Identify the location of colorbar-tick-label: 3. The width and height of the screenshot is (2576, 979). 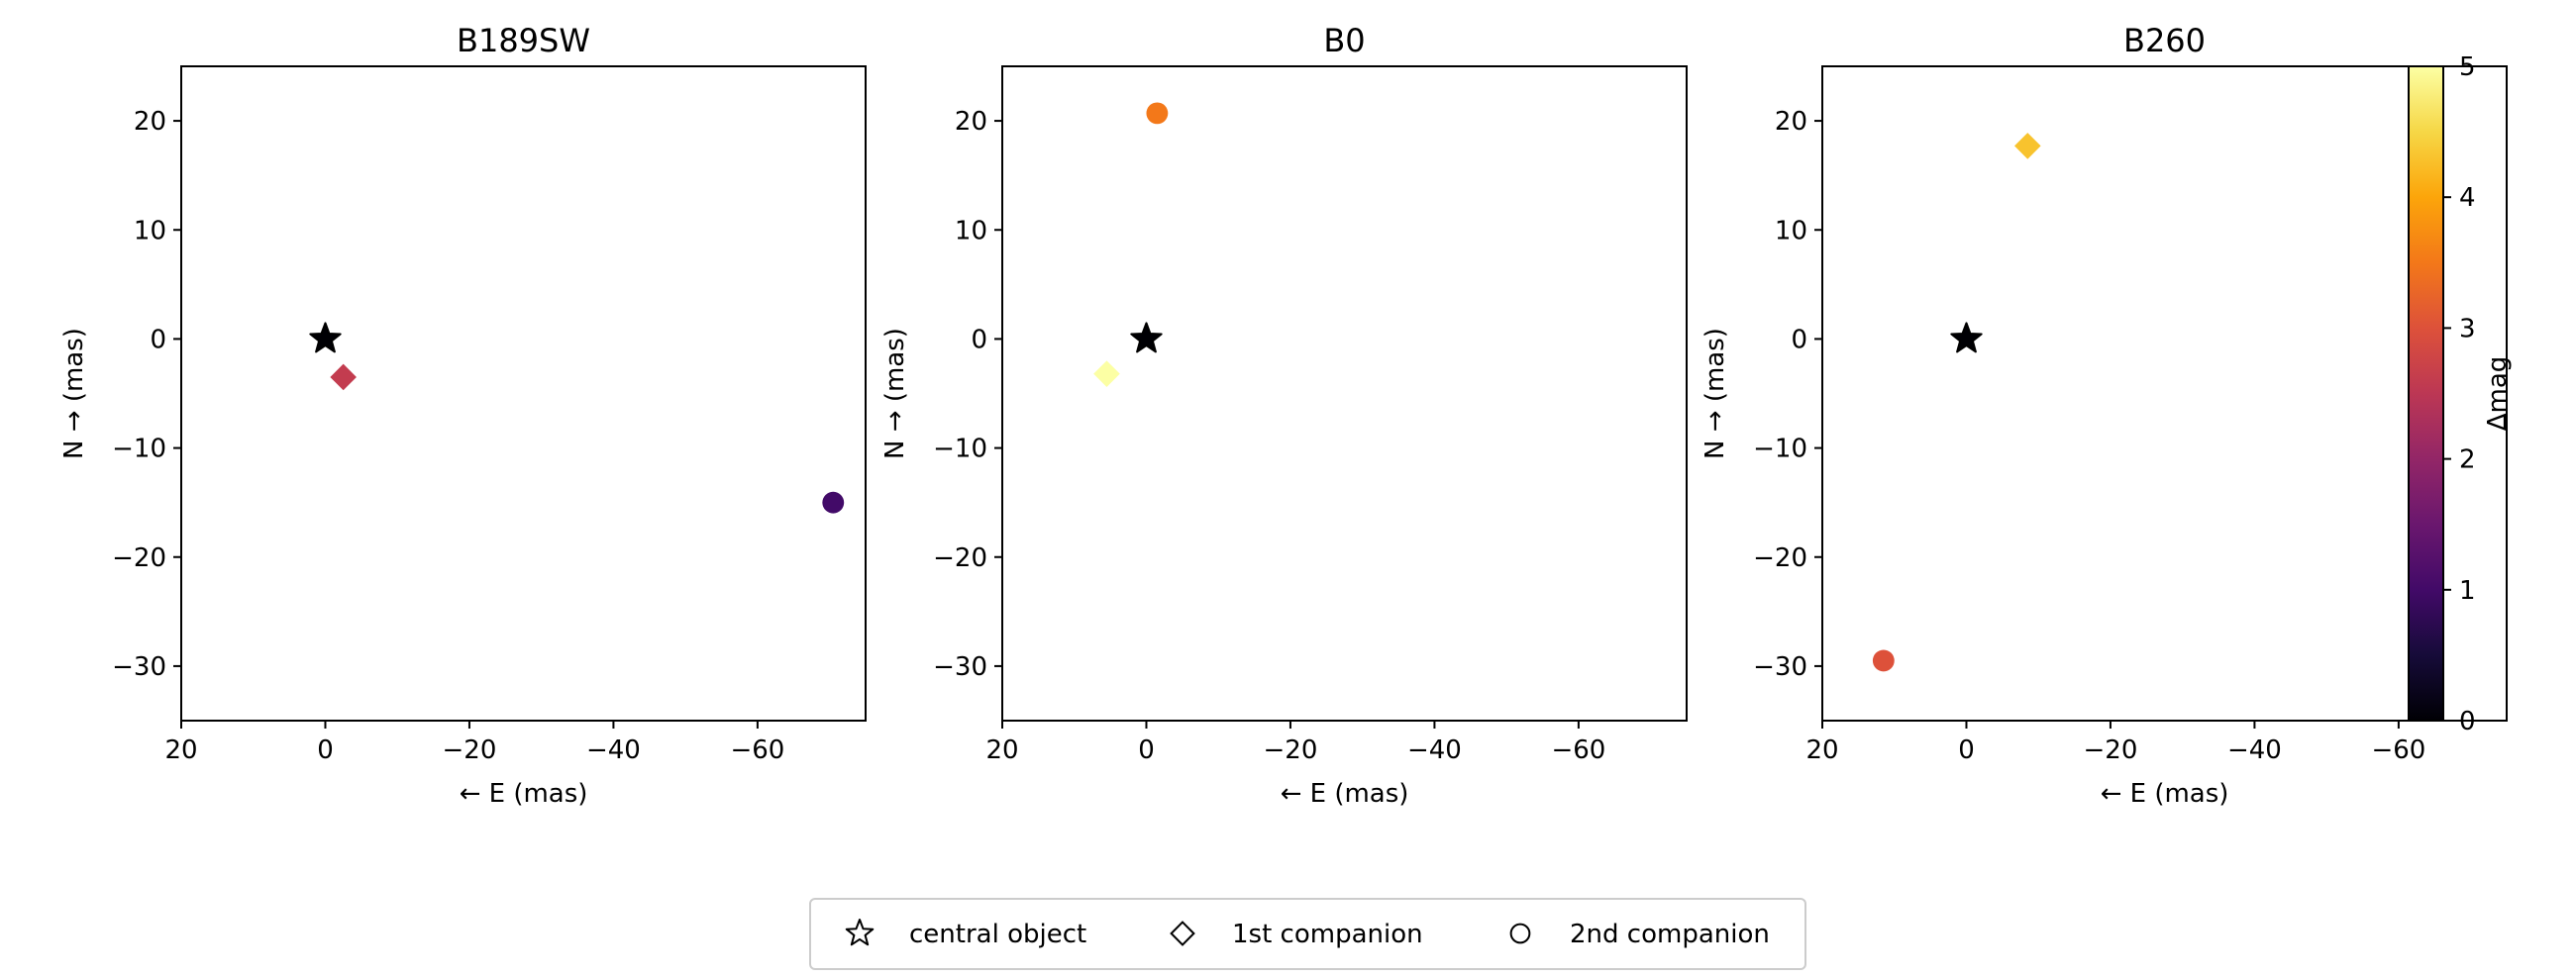
(2467, 329).